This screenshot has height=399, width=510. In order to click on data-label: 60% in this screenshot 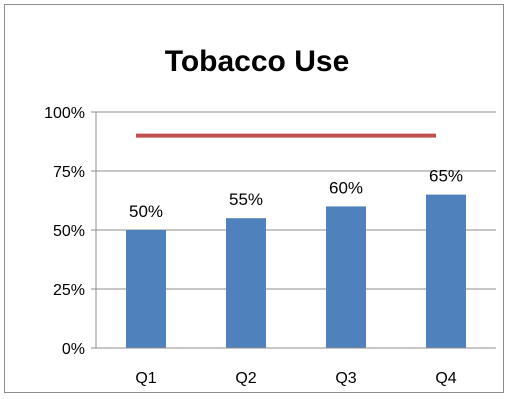, I will do `click(346, 187)`.